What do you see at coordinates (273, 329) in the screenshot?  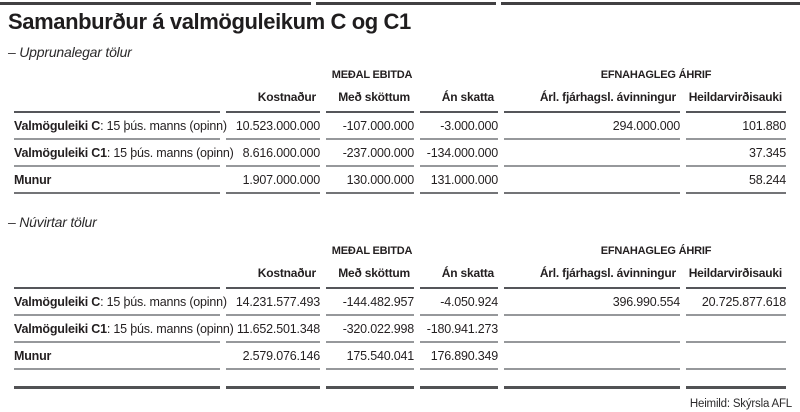 I see `cell-value: 11.652.501.348` at bounding box center [273, 329].